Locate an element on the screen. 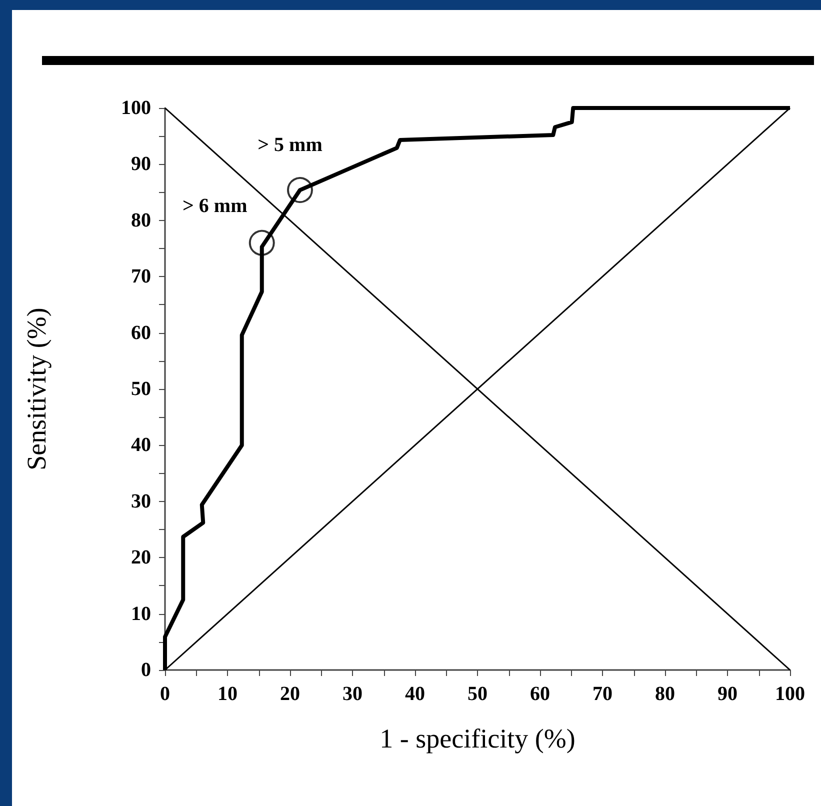  x-tick-label: 50 is located at coordinates (478, 694).